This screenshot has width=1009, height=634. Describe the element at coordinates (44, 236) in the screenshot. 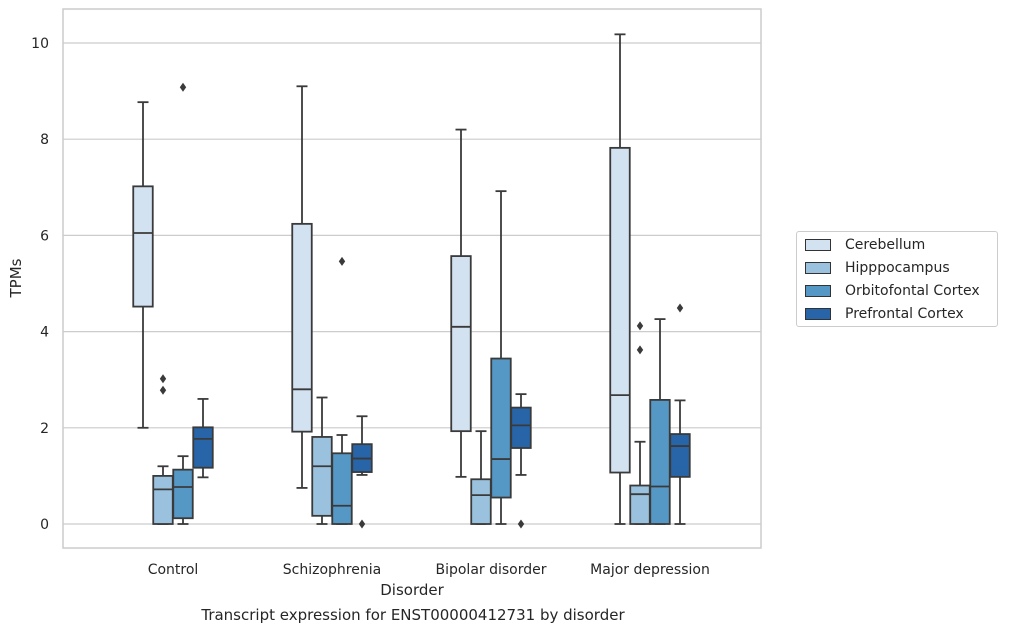

I see `y-tick-label: 6` at that location.